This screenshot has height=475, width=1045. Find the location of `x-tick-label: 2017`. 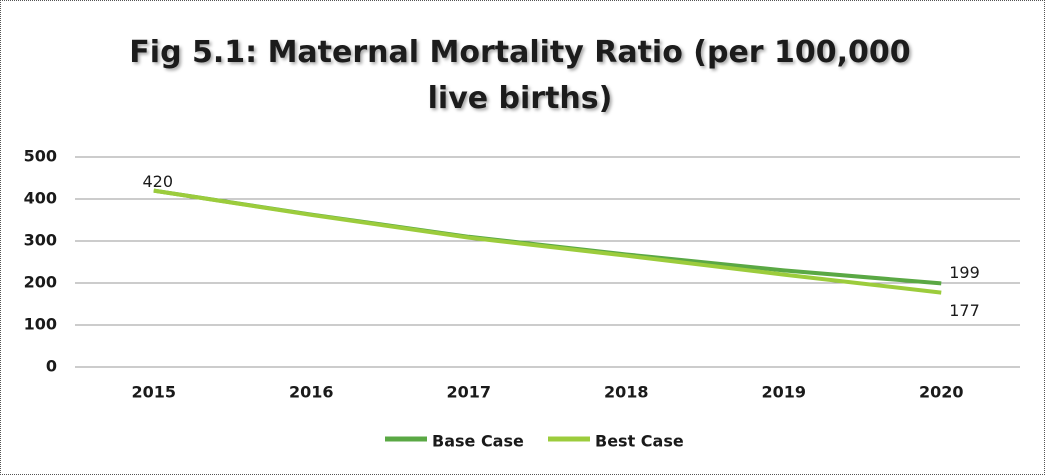

x-tick-label: 2017 is located at coordinates (468, 392).